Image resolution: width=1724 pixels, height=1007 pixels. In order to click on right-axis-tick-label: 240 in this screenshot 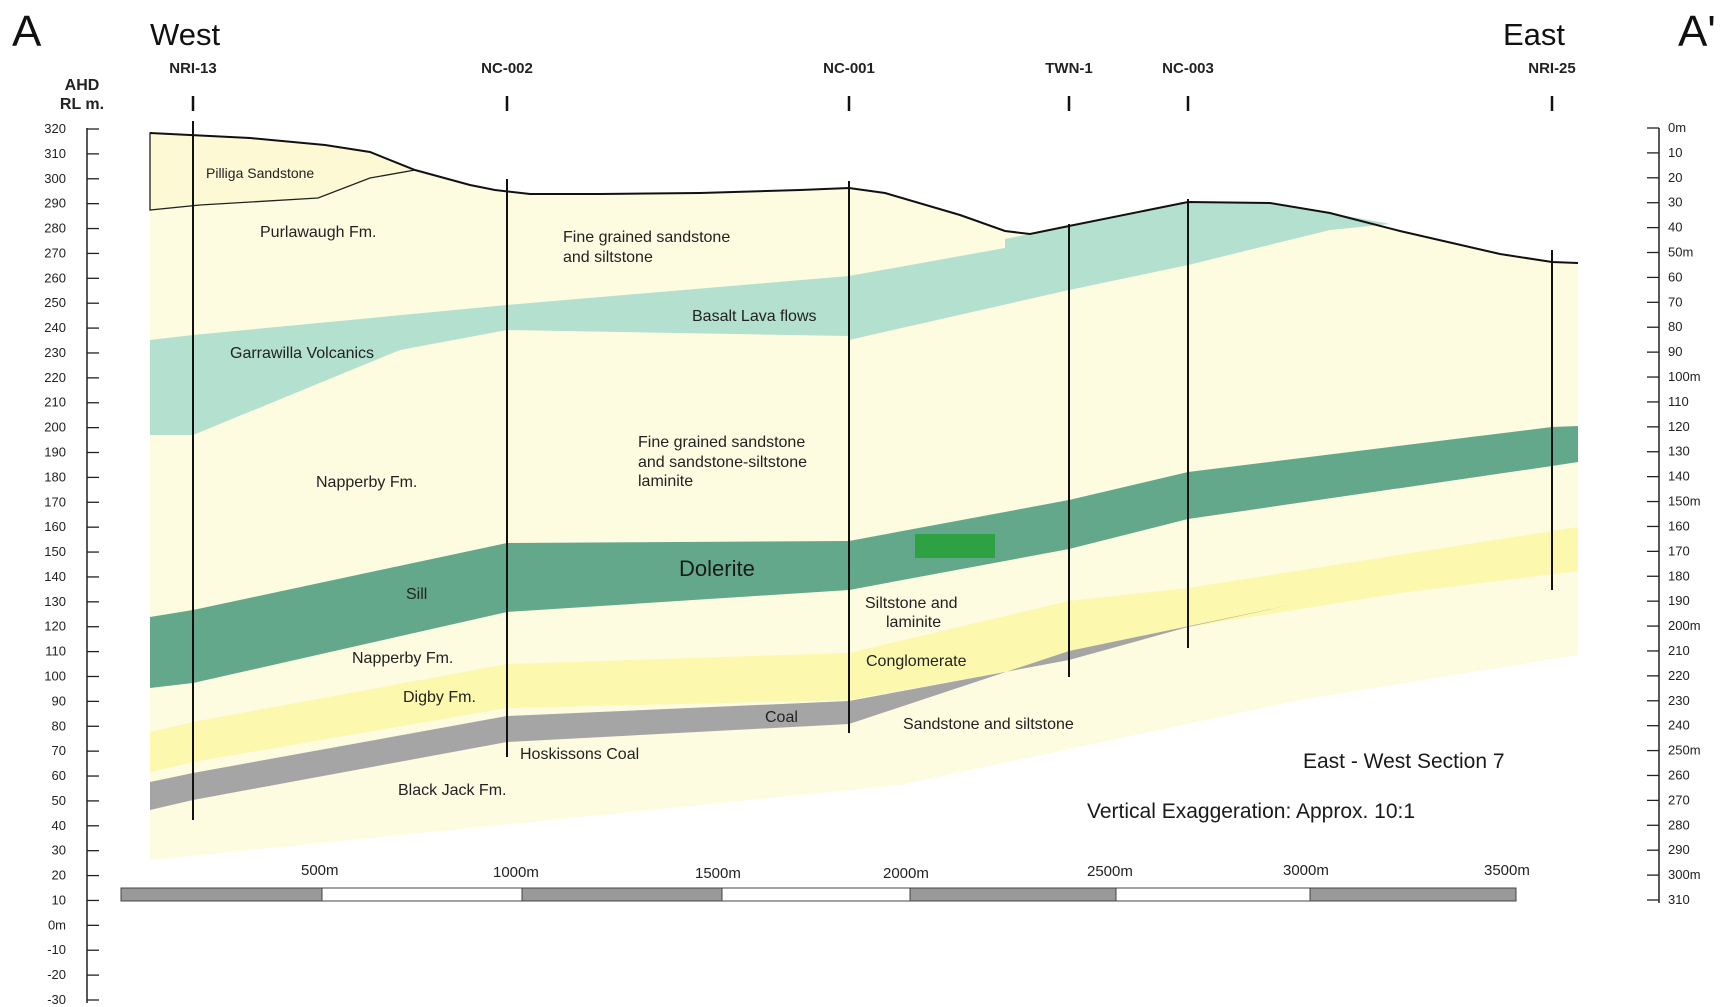, I will do `click(1679, 725)`.